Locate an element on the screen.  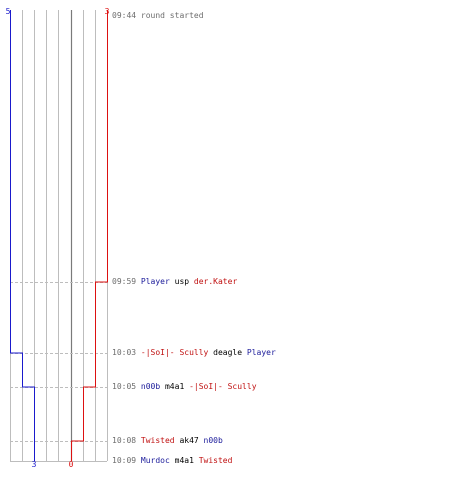
event-text: usp is located at coordinates (181, 281).